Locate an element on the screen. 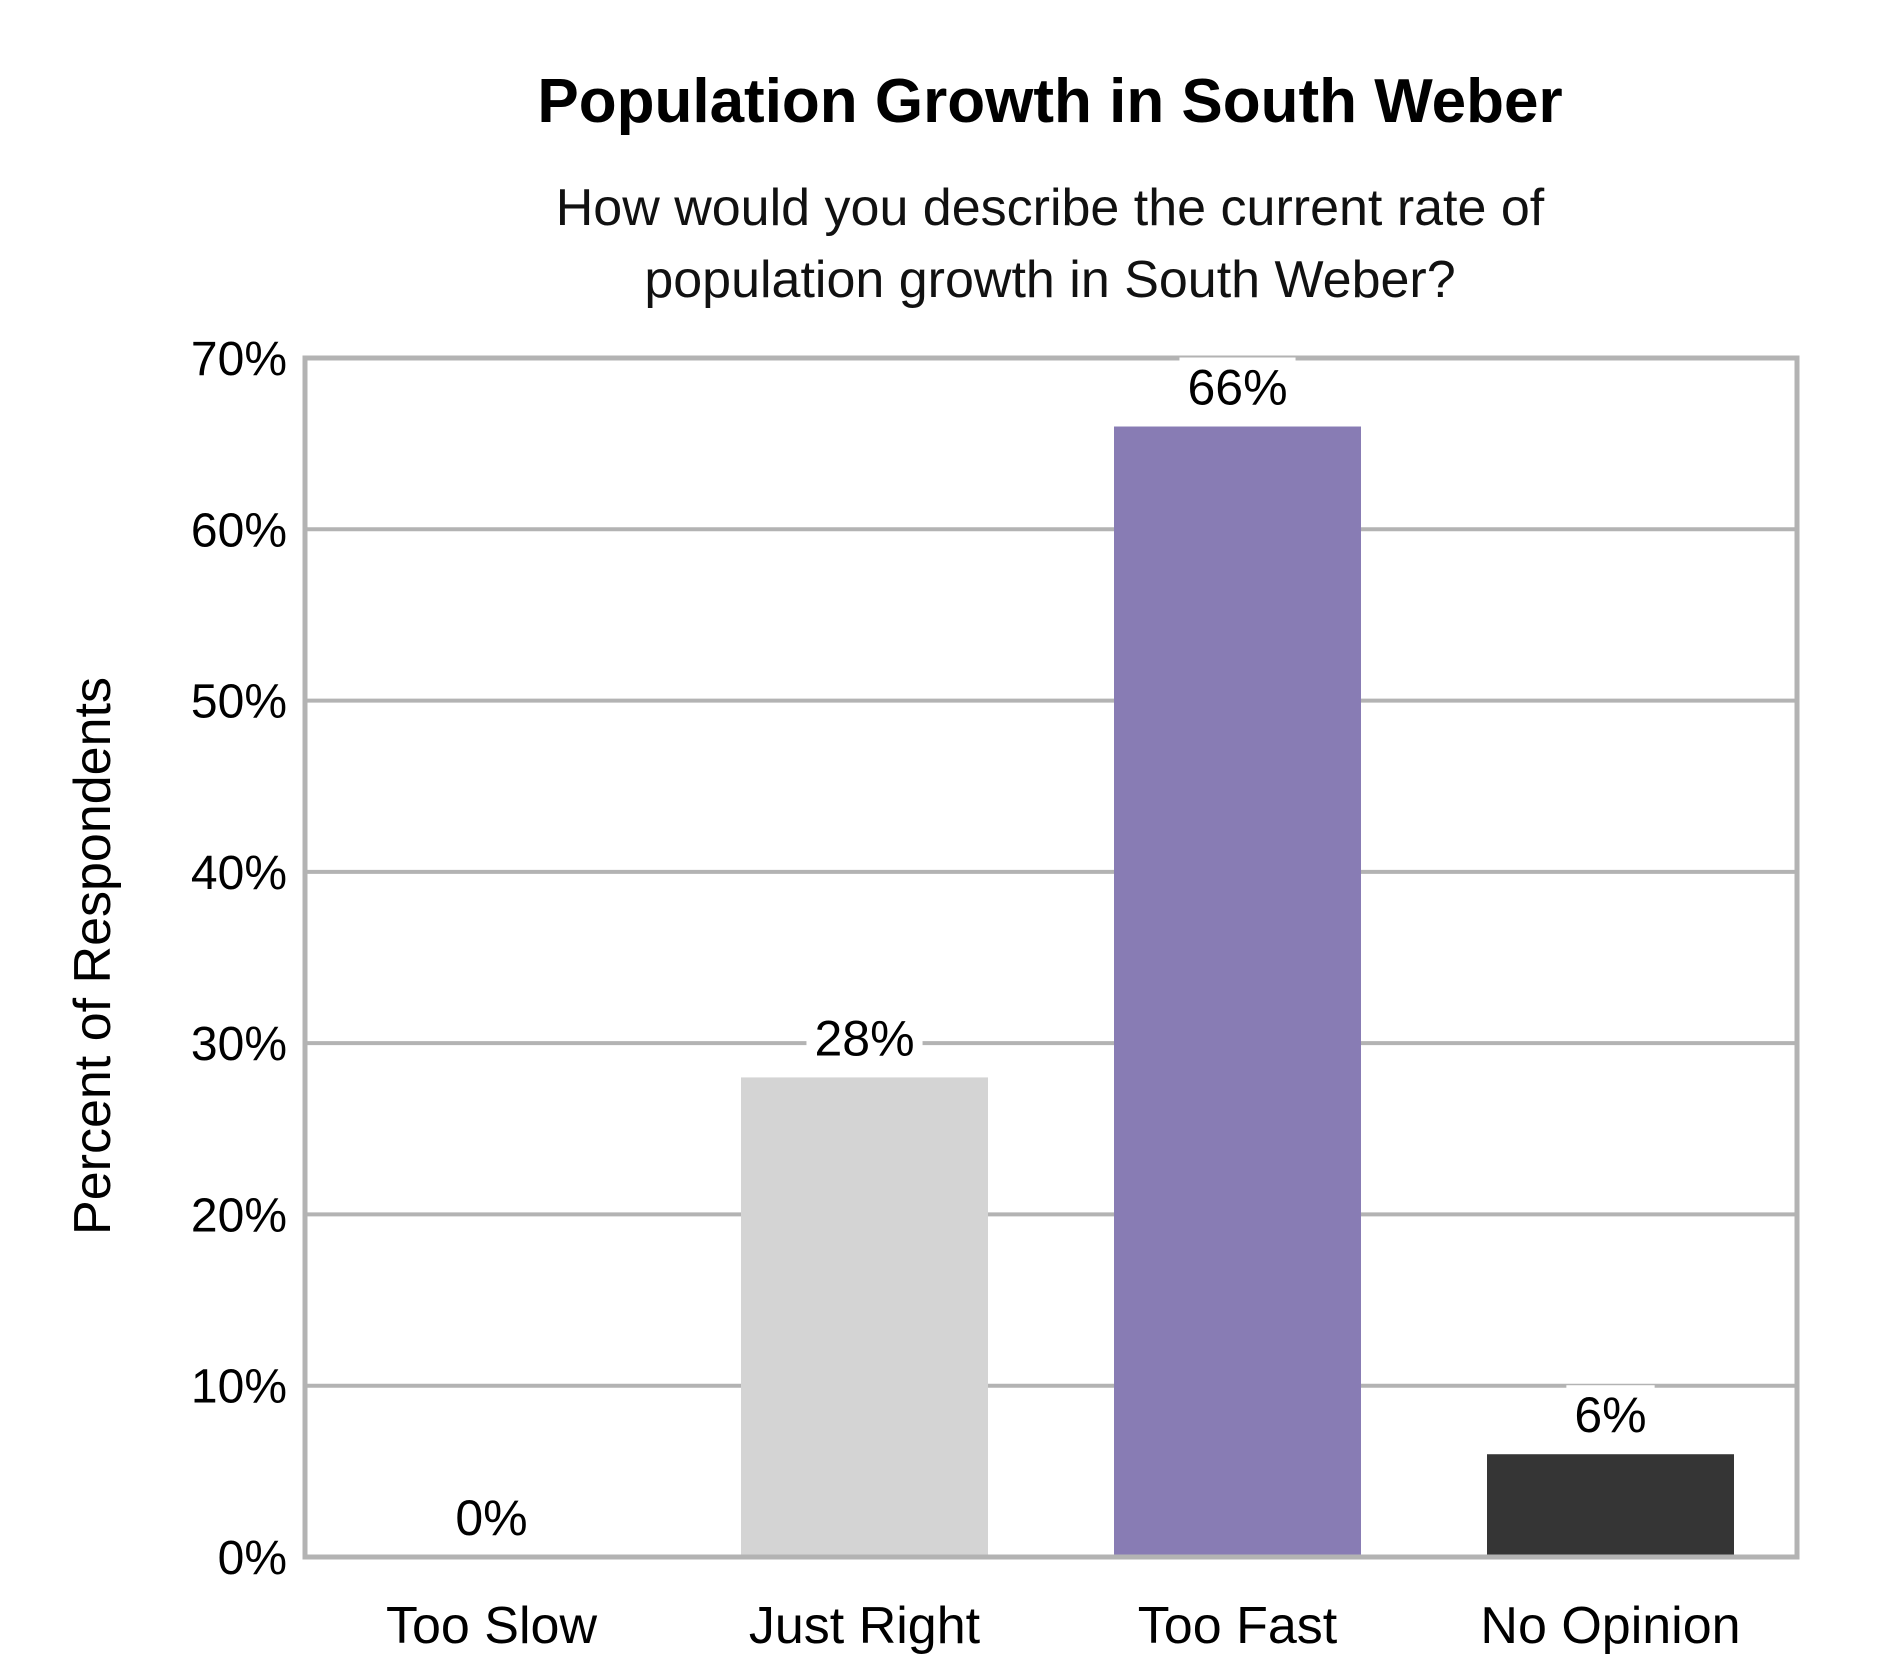 The width and height of the screenshot is (1890, 1680). y-tick-label: 70% is located at coordinates (239, 359).